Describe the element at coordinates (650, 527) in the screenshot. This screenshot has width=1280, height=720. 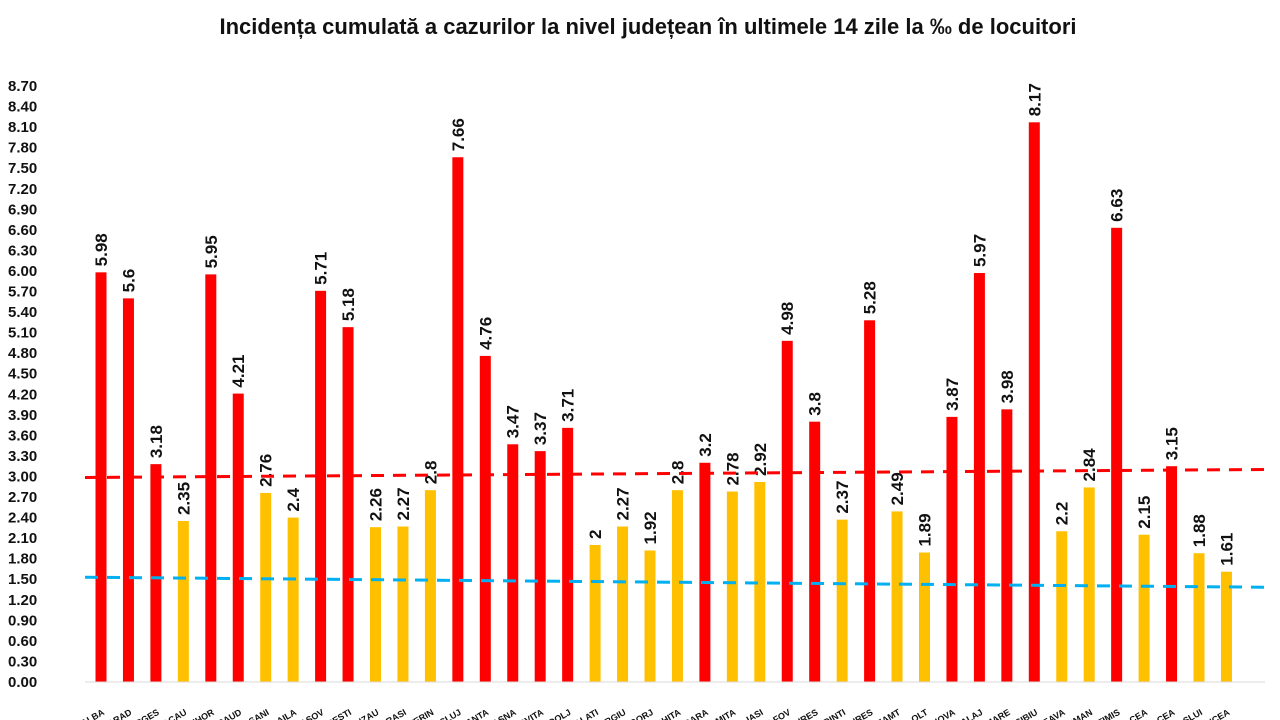
I see `data-label: 1.92` at that location.